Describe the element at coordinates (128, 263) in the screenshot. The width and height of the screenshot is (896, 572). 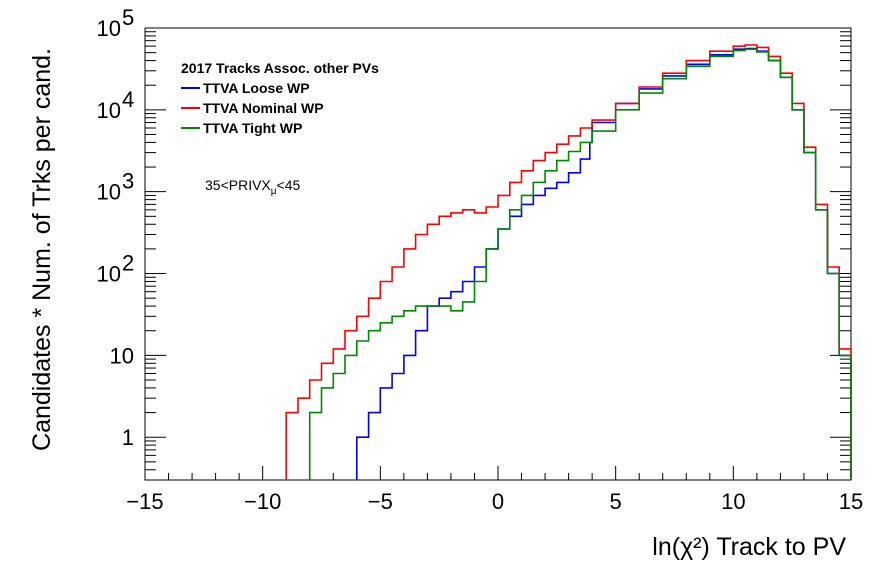
I see `y-tick-exponent: 2` at that location.